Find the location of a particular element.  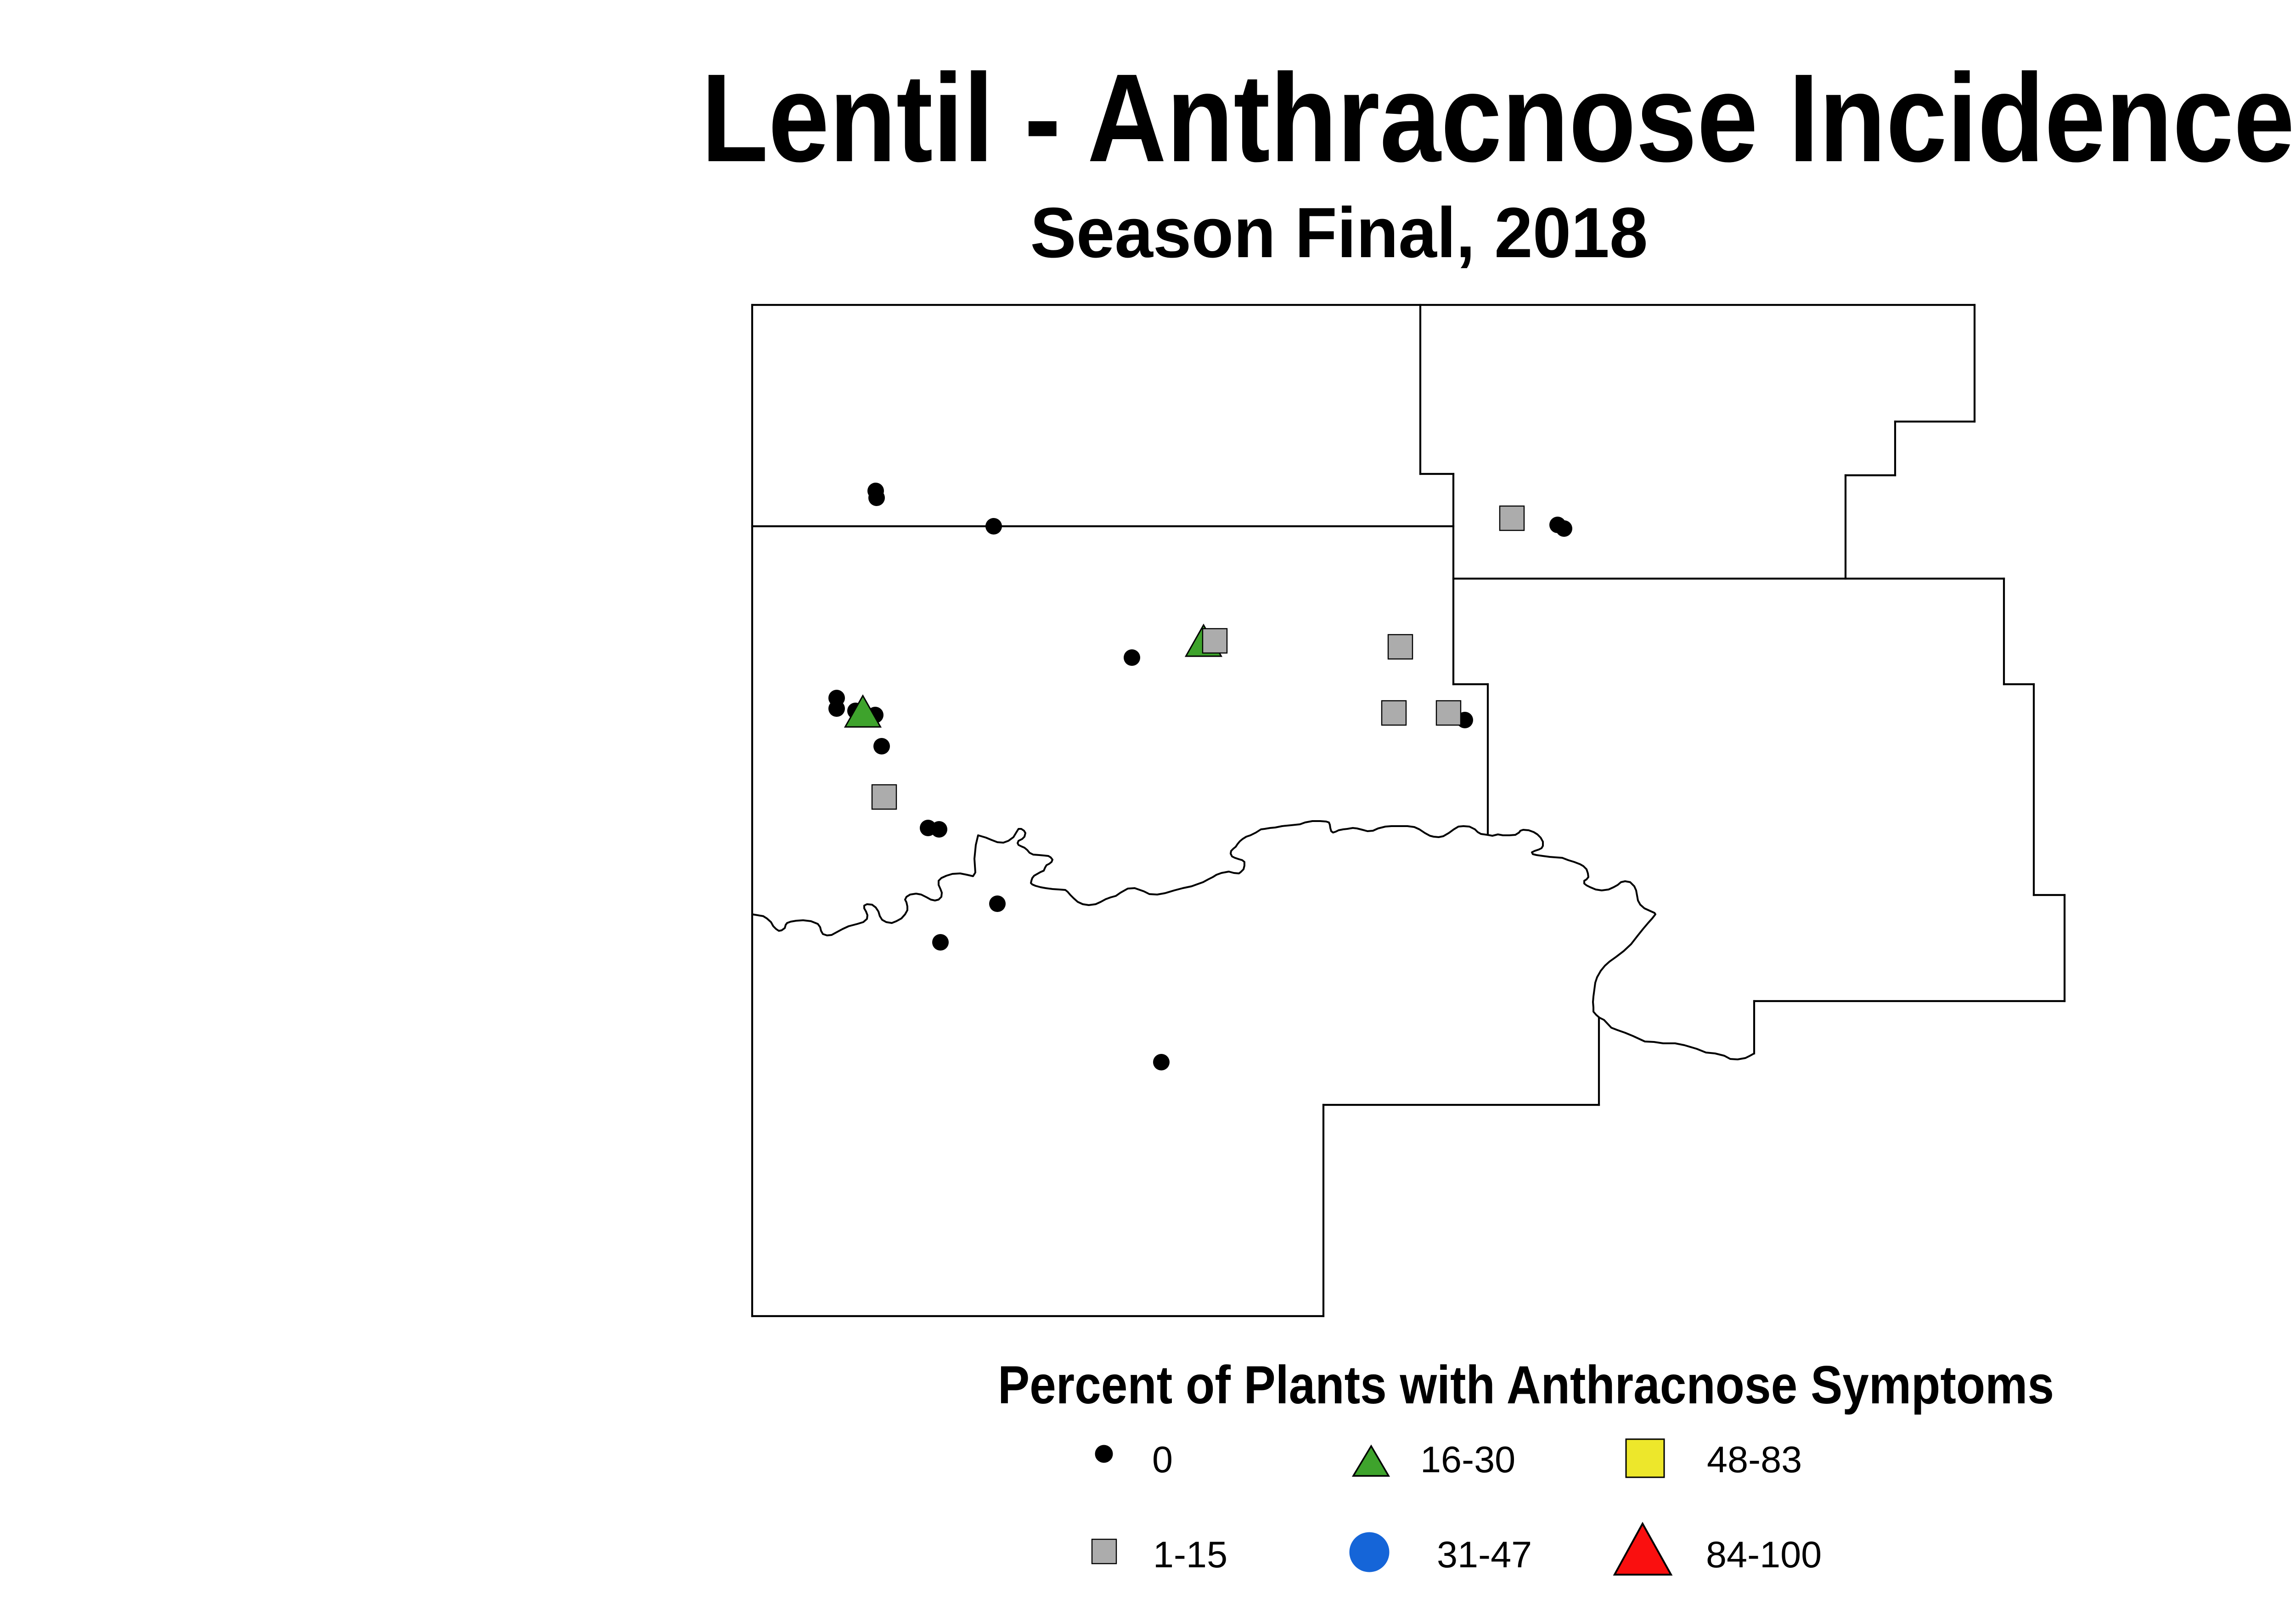

svg-text: Season Final, 2018 is located at coordinates (1339, 233).